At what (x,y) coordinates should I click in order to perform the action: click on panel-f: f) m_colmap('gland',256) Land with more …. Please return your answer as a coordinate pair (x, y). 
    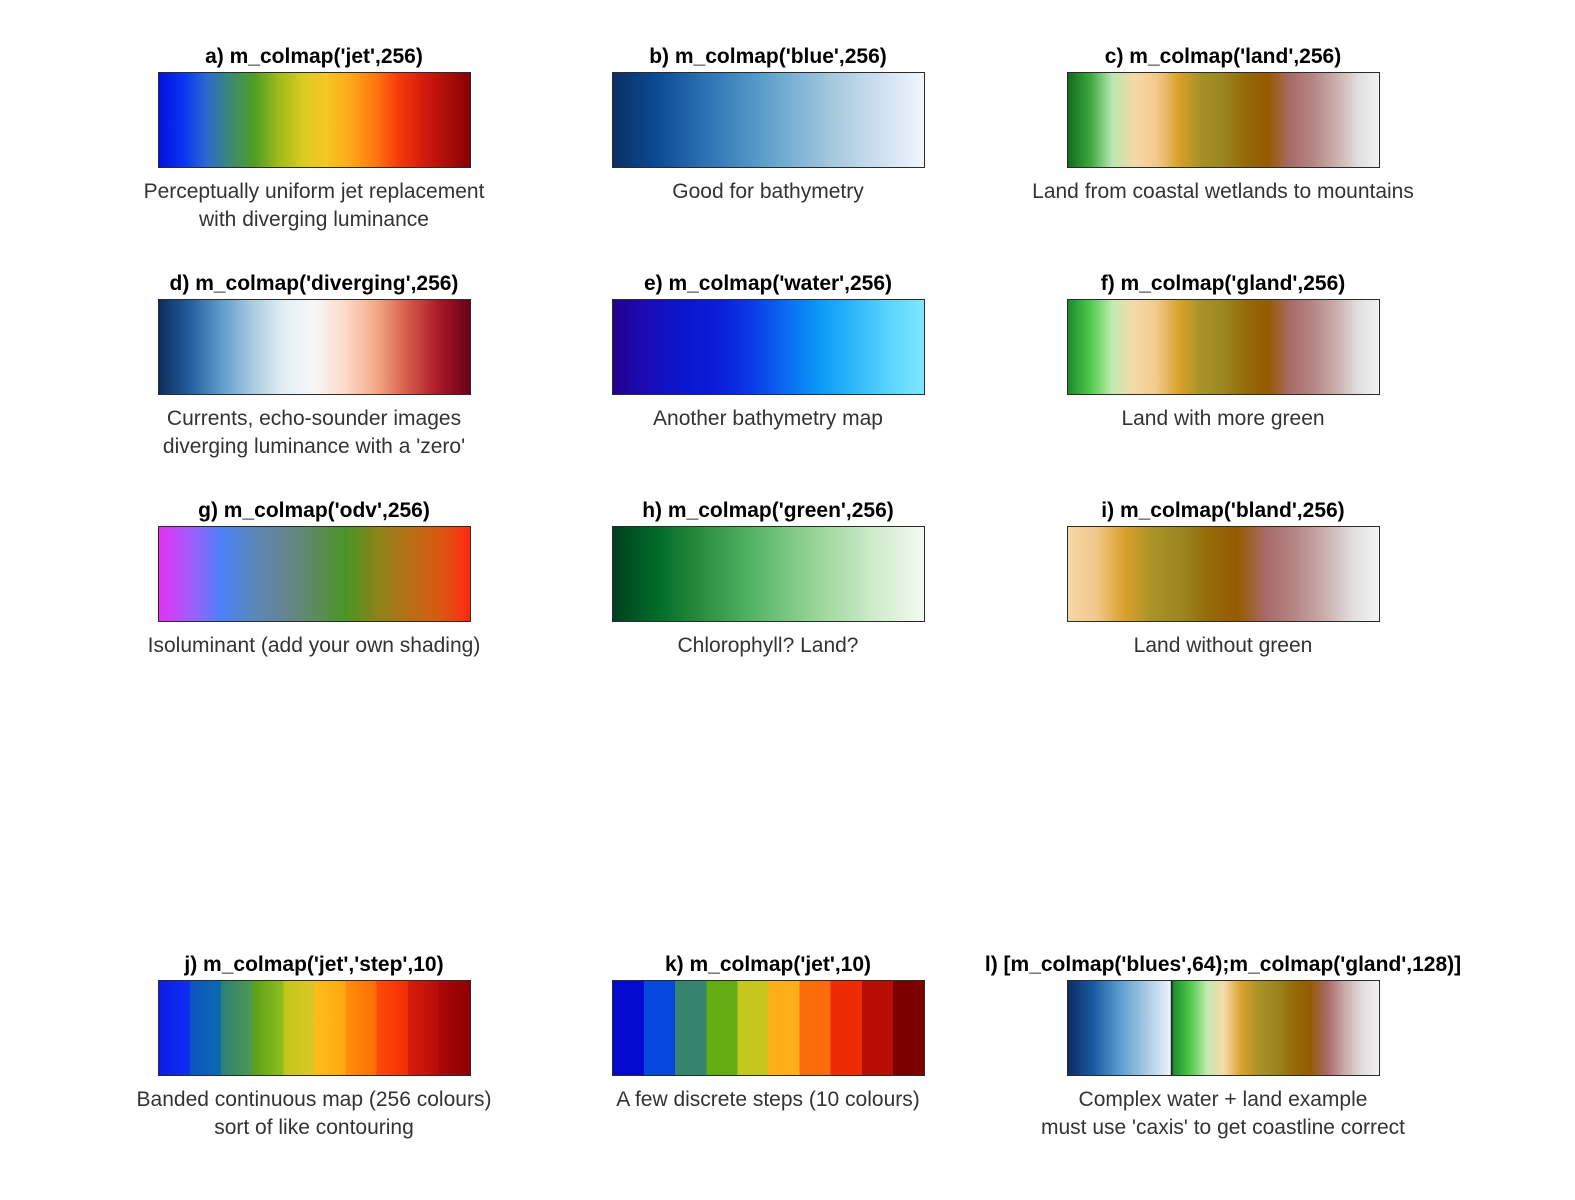
    Looking at the image, I should click on (1223, 352).